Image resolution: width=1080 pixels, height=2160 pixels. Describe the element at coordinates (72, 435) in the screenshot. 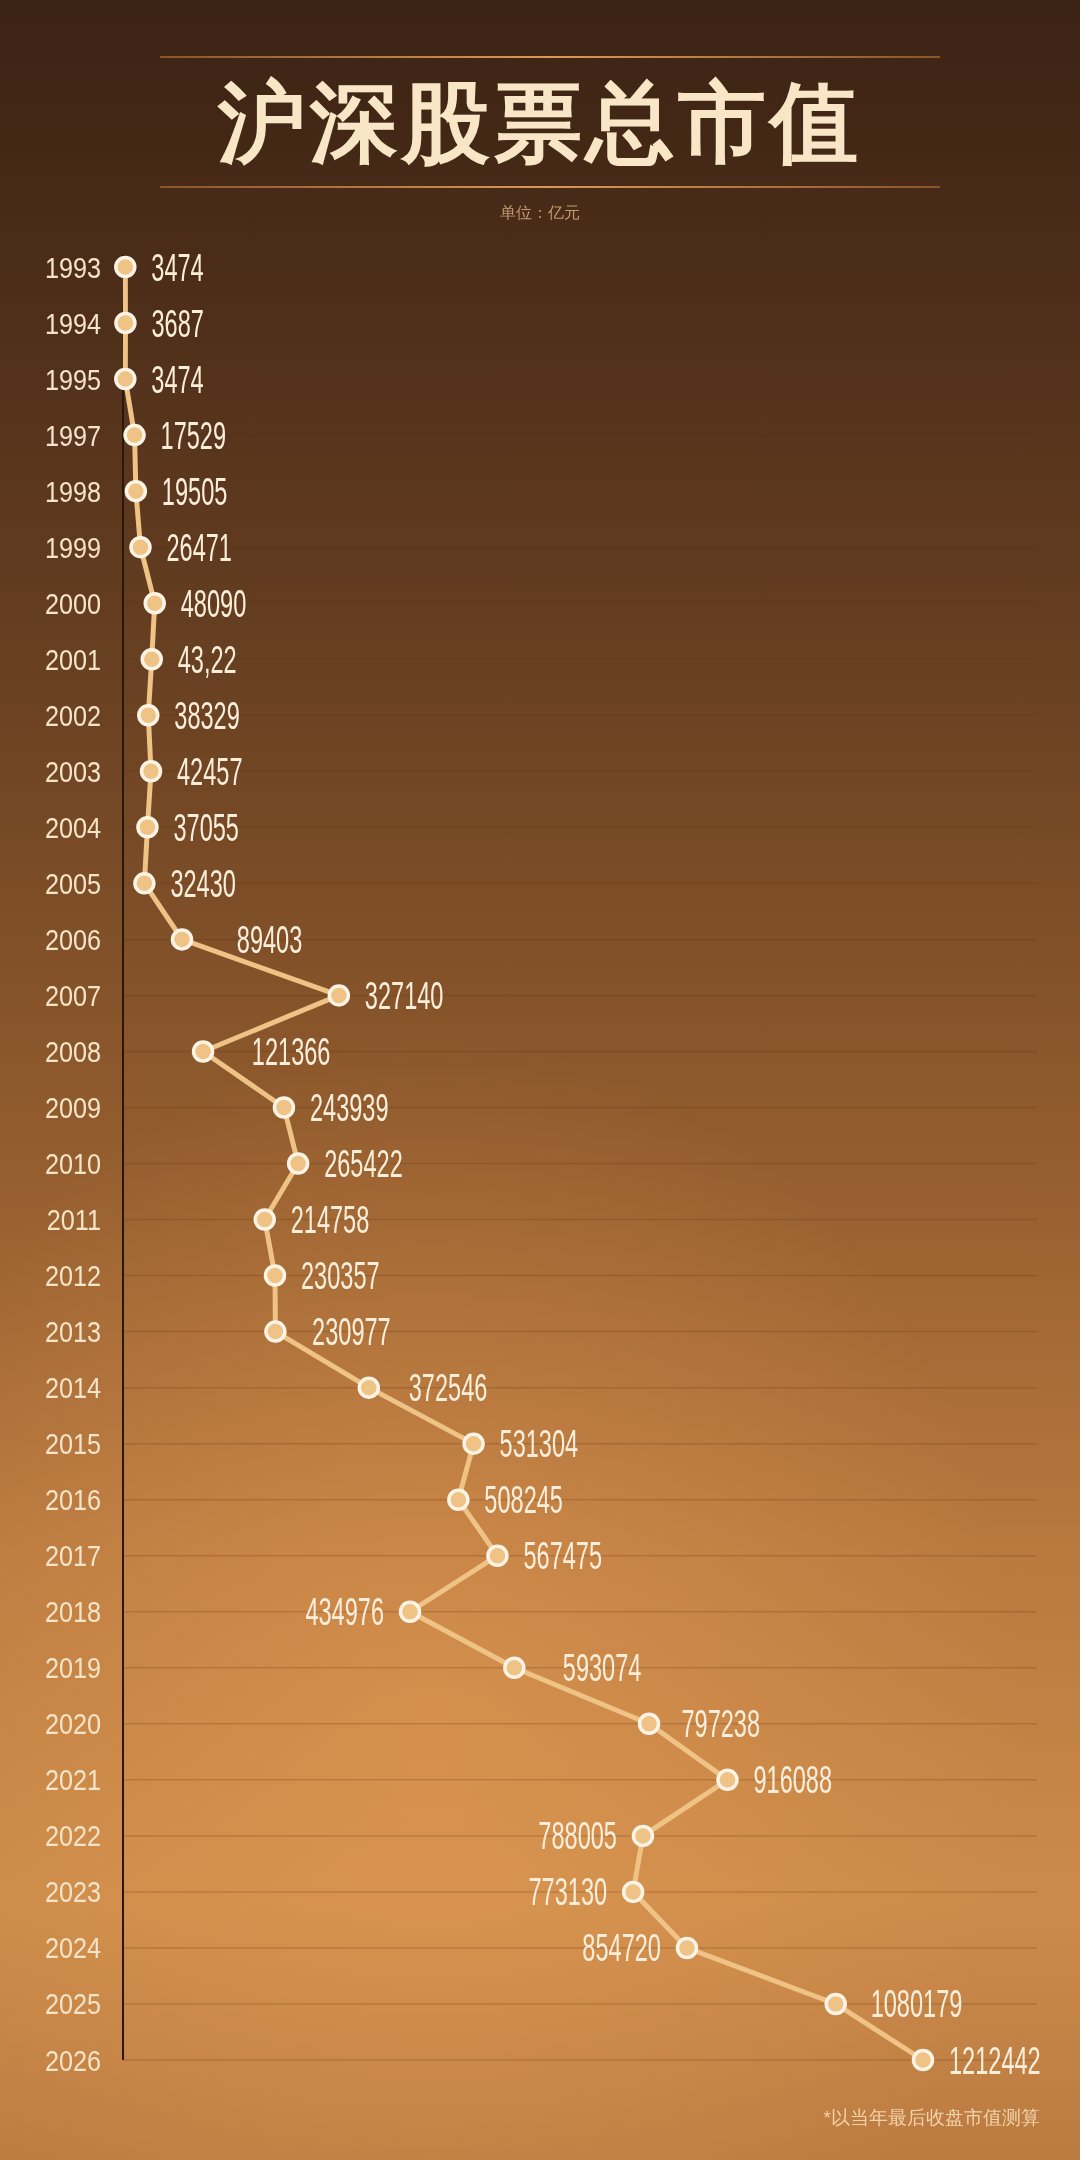

I see `y-tick-label: 1997` at that location.